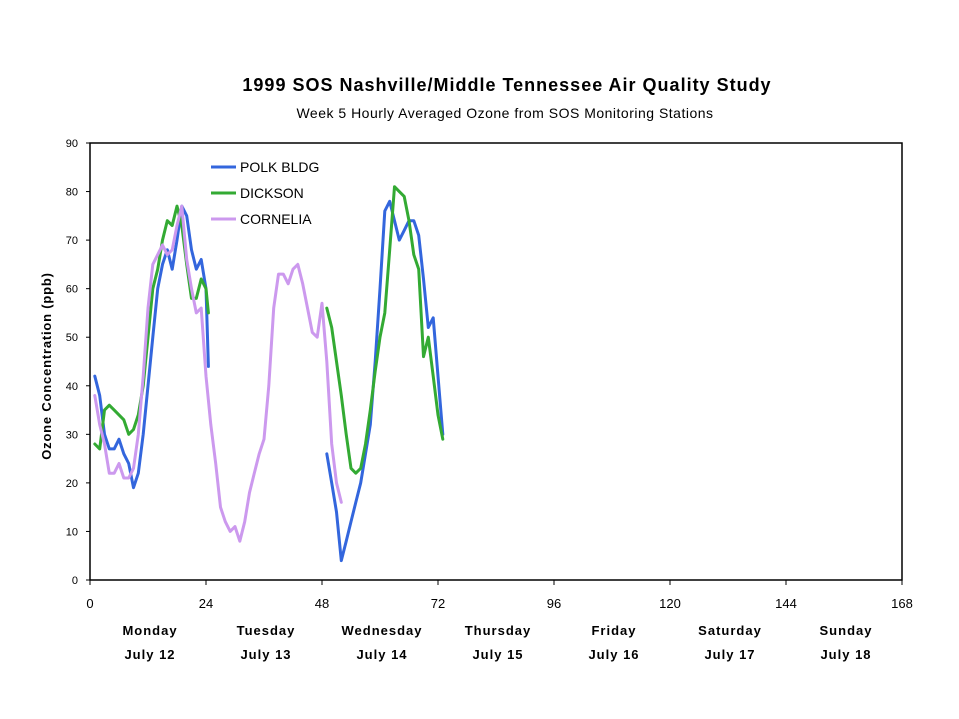 The height and width of the screenshot is (719, 959). Describe the element at coordinates (846, 630) in the screenshot. I see `day-name-label: Sunday` at that location.